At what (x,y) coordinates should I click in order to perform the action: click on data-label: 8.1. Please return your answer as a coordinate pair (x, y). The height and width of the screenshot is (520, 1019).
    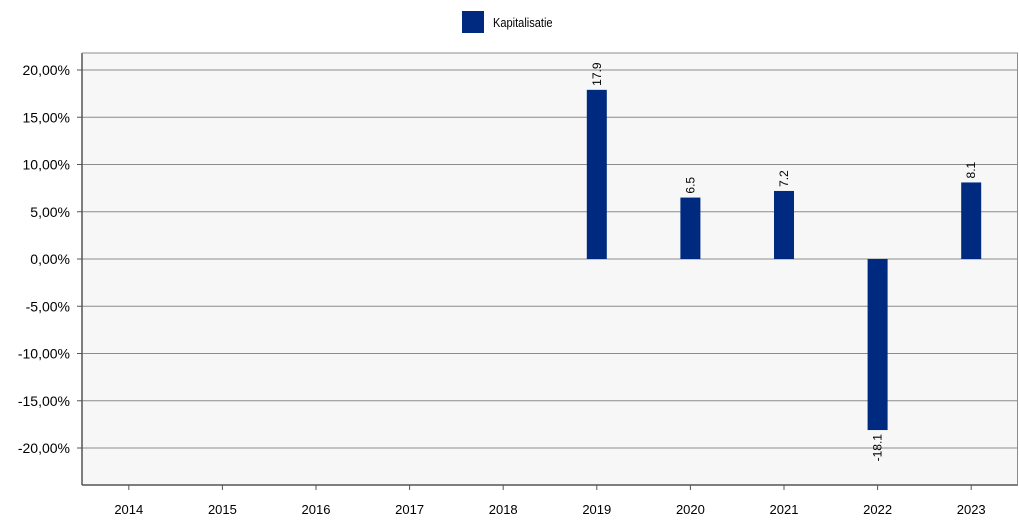
    Looking at the image, I should click on (971, 169).